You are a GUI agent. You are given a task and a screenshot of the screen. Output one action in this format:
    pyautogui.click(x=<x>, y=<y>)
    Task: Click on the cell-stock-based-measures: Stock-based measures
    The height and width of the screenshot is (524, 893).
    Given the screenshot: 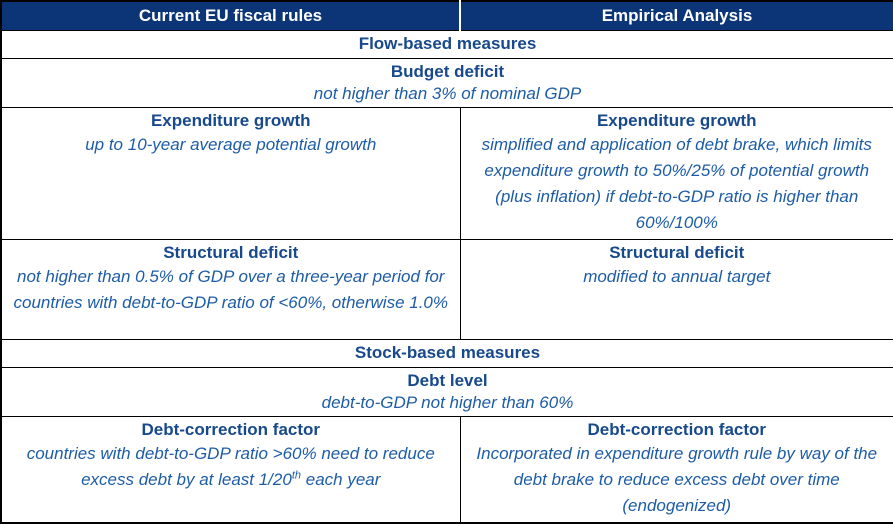 What is the action you would take?
    pyautogui.click(x=446, y=353)
    